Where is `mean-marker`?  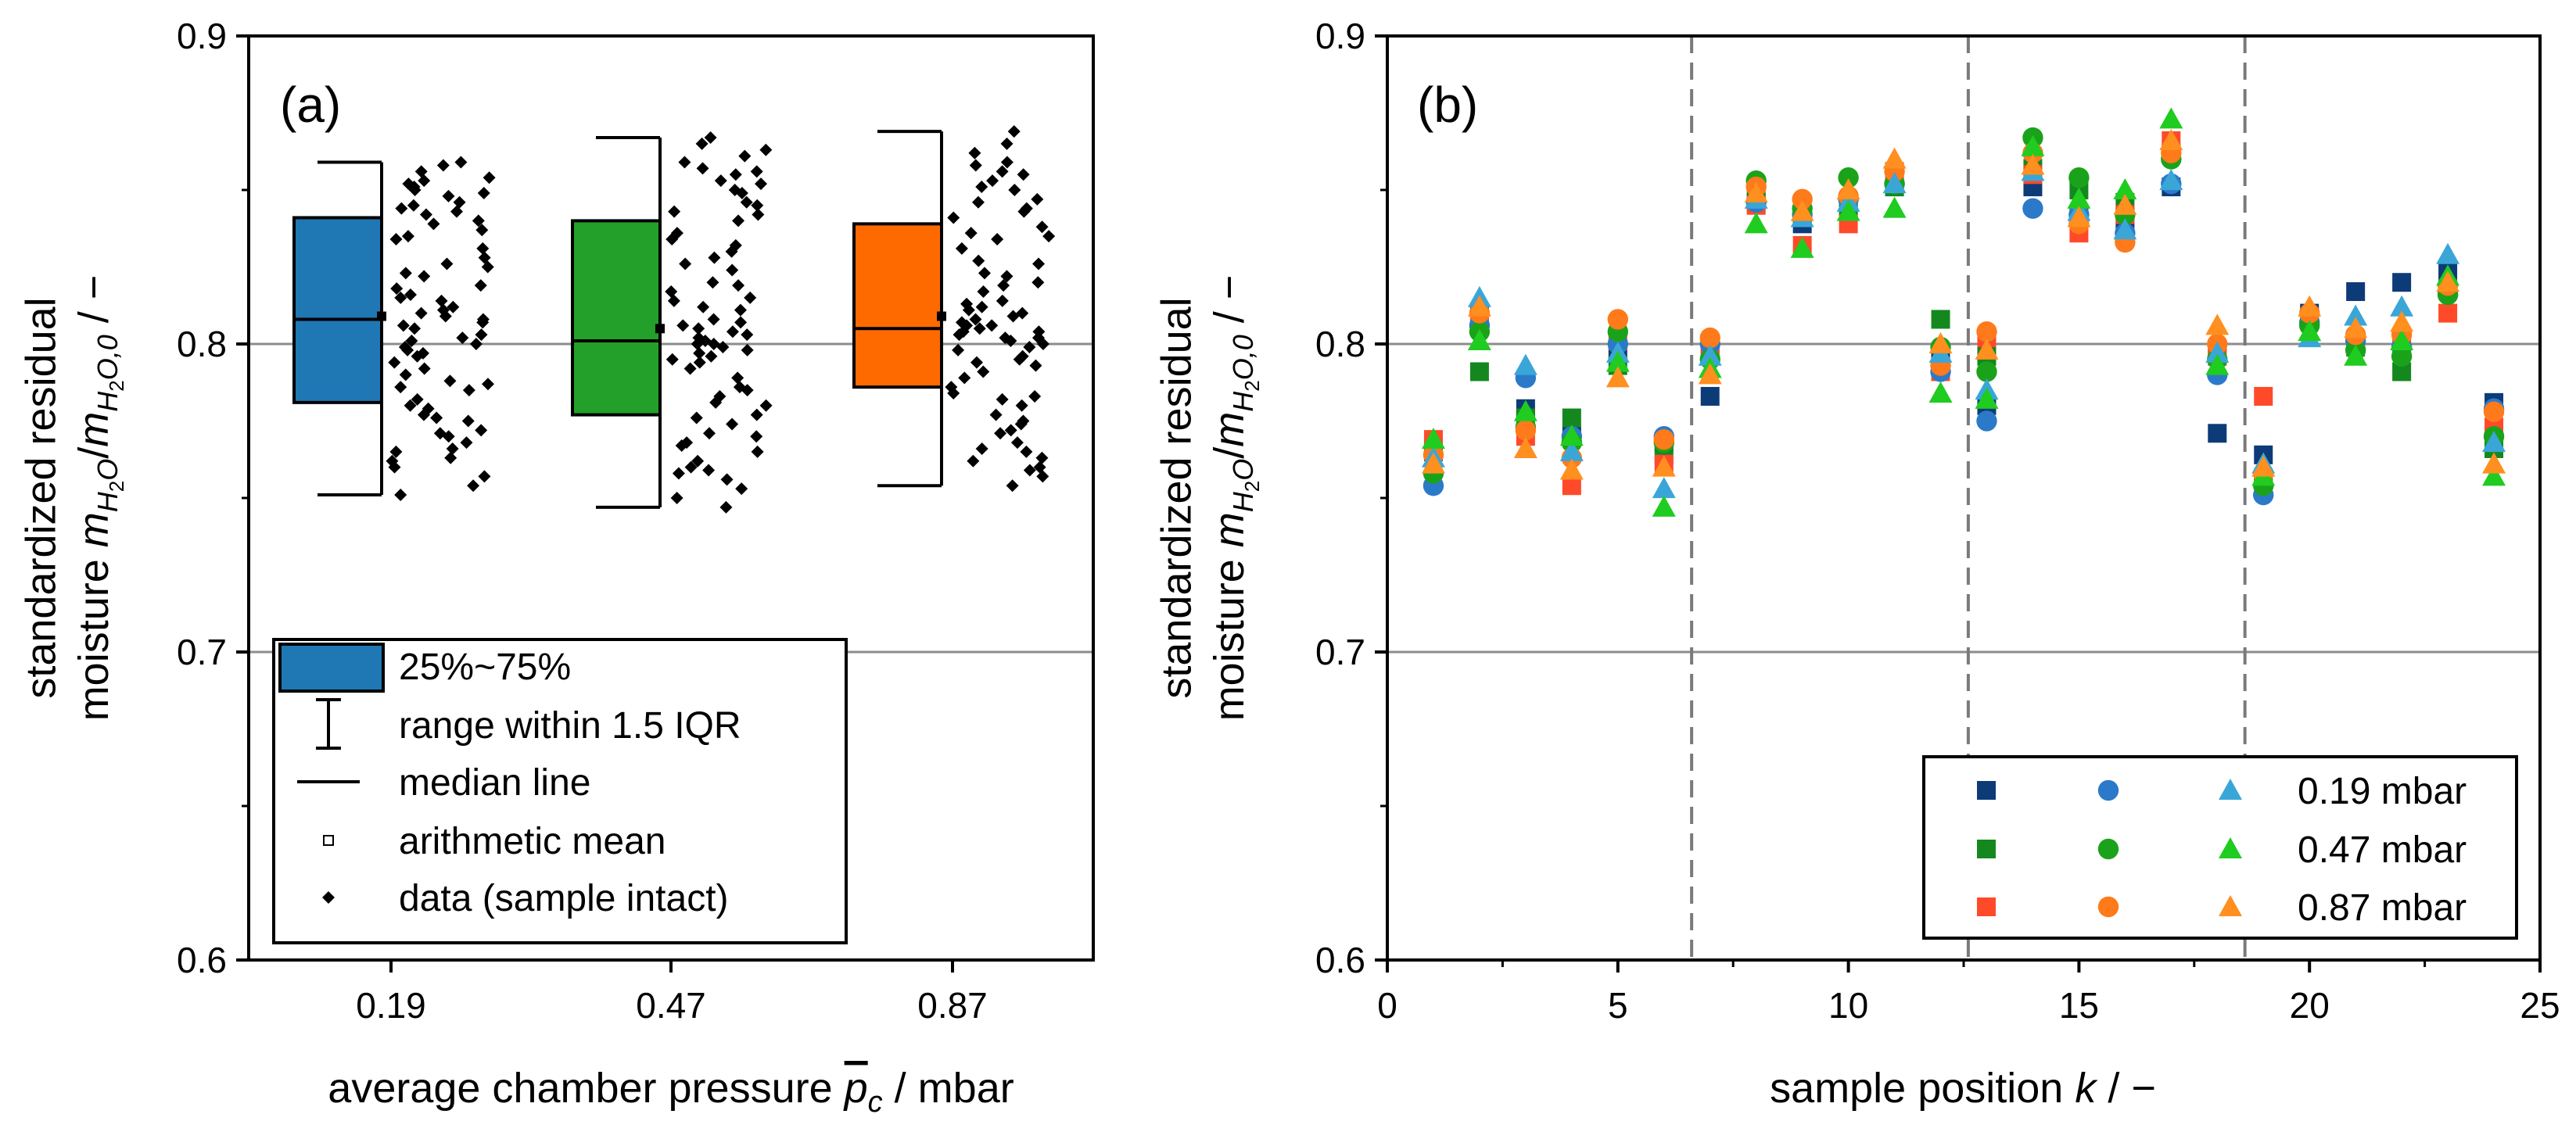
mean-marker is located at coordinates (942, 316).